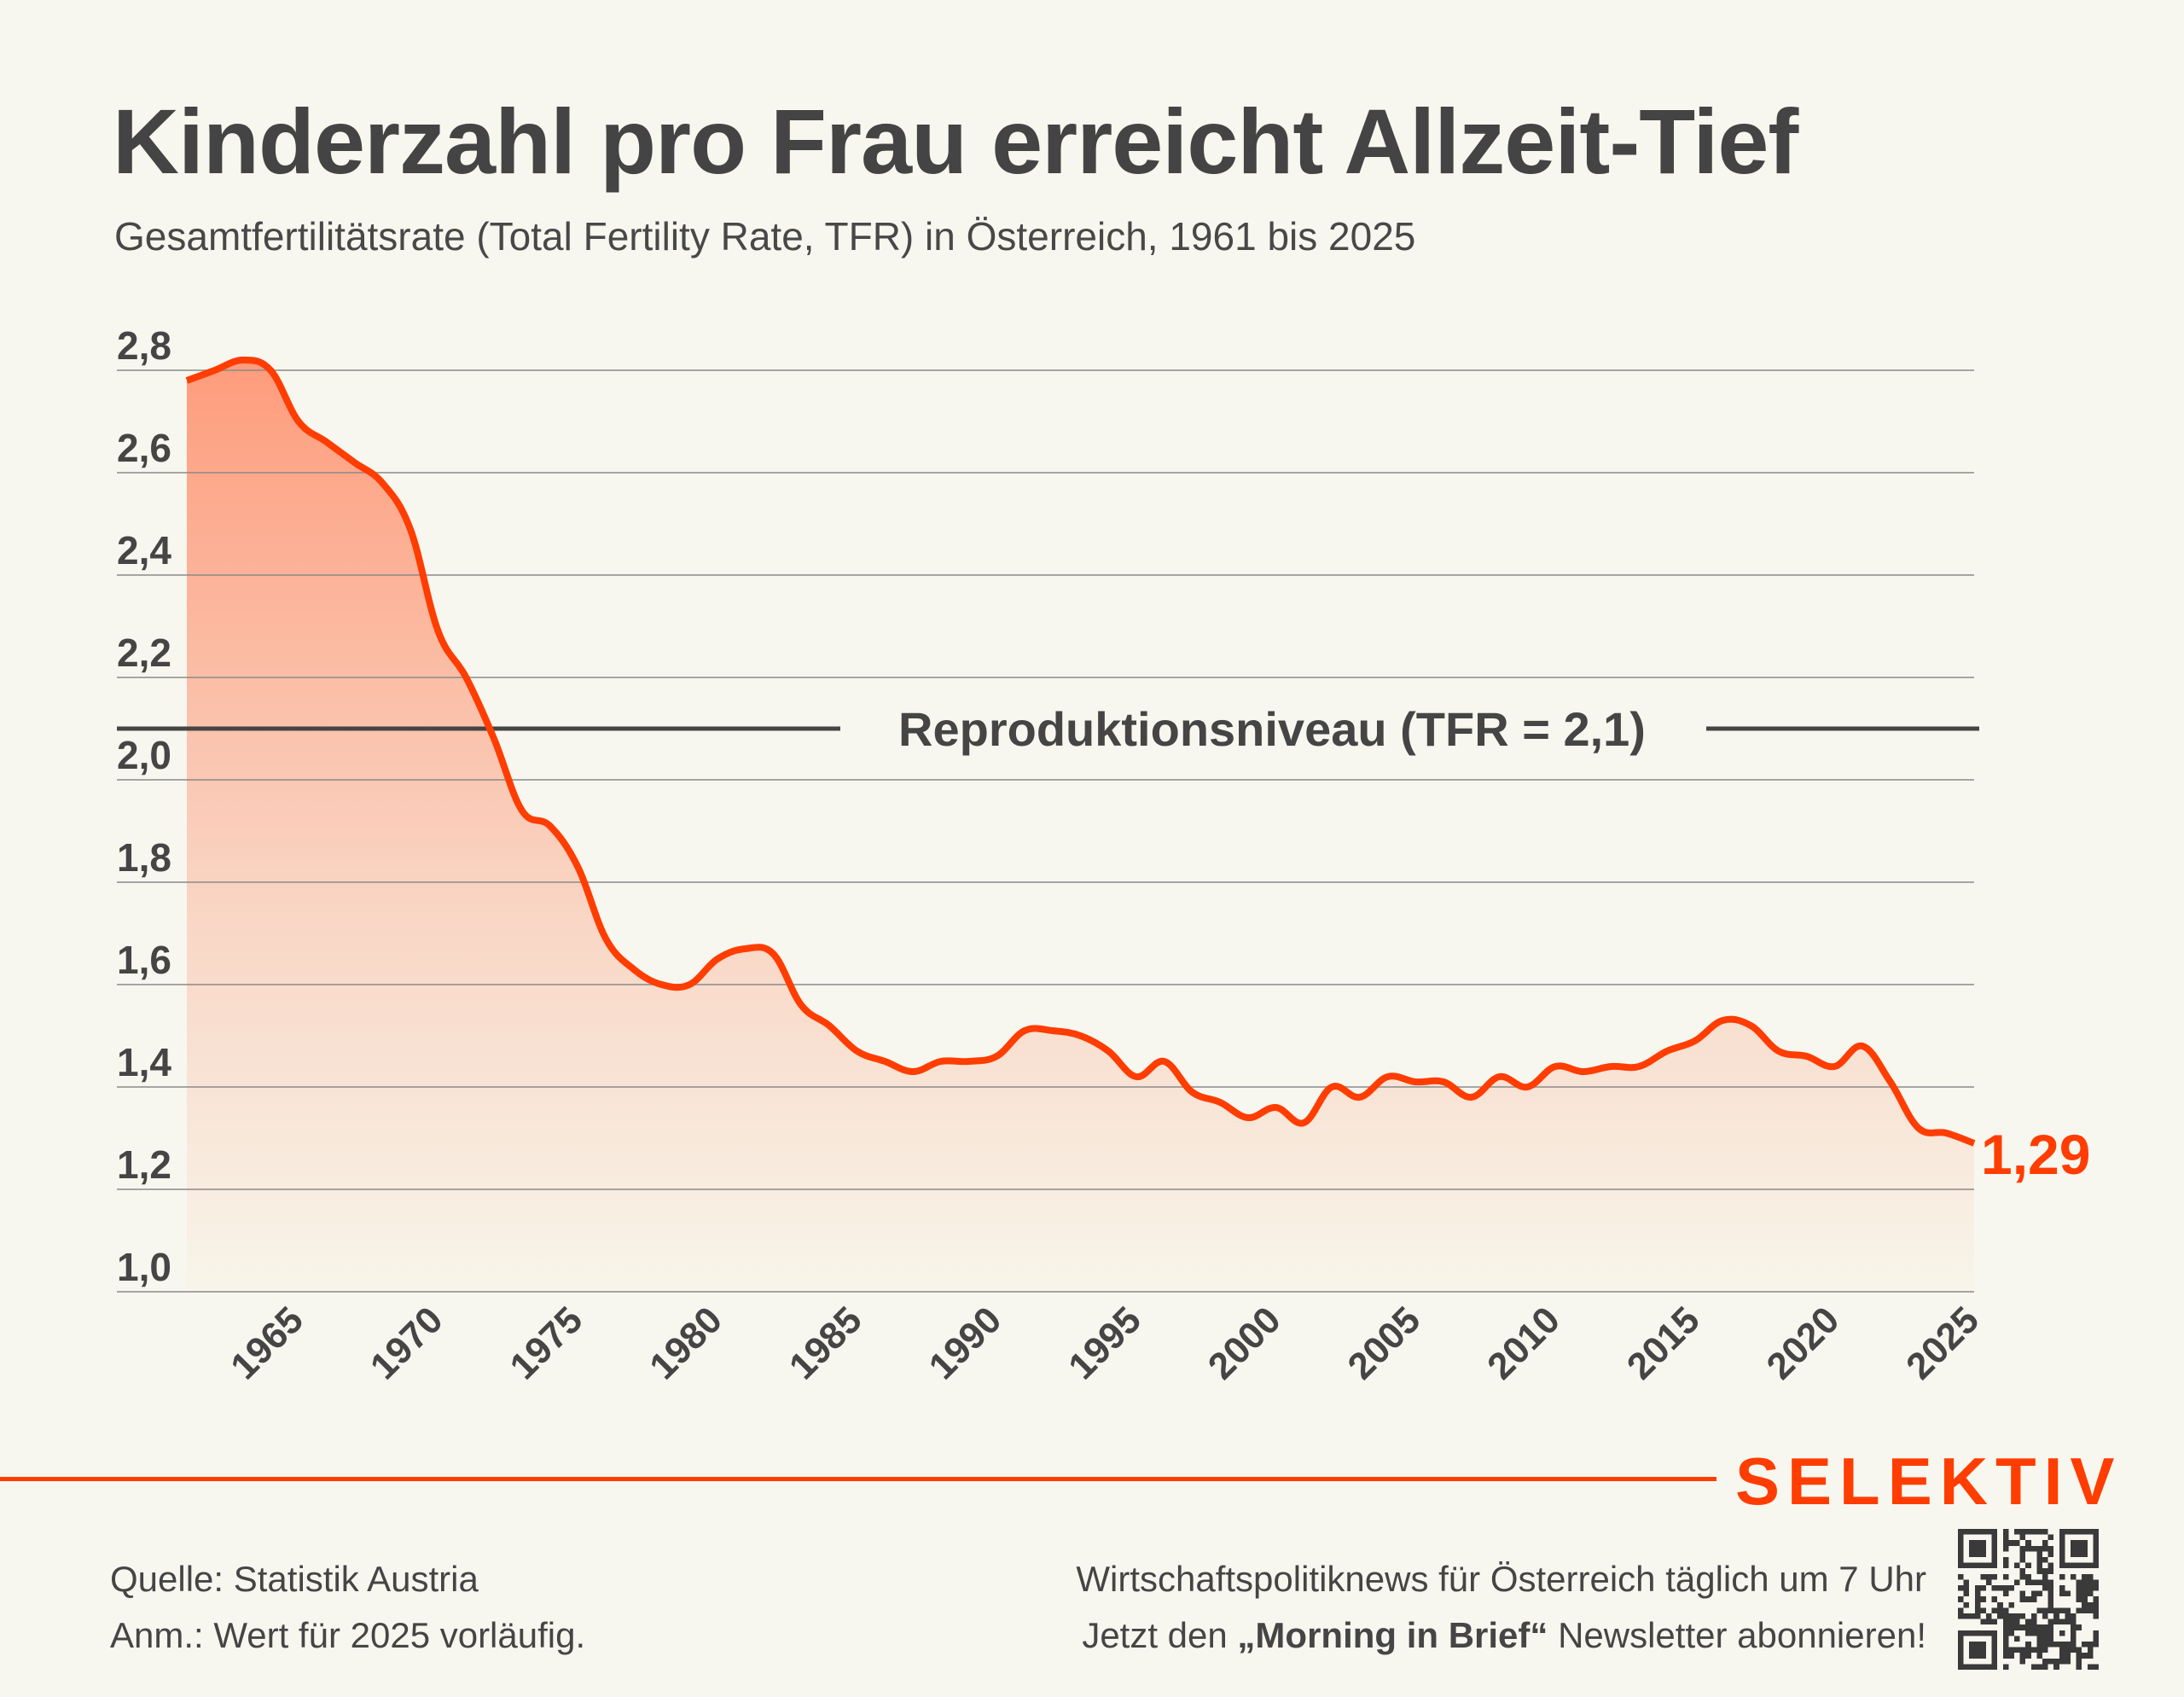 This screenshot has height=1697, width=2184. I want to click on brand-logo: SELEKTIV, so click(1929, 1481).